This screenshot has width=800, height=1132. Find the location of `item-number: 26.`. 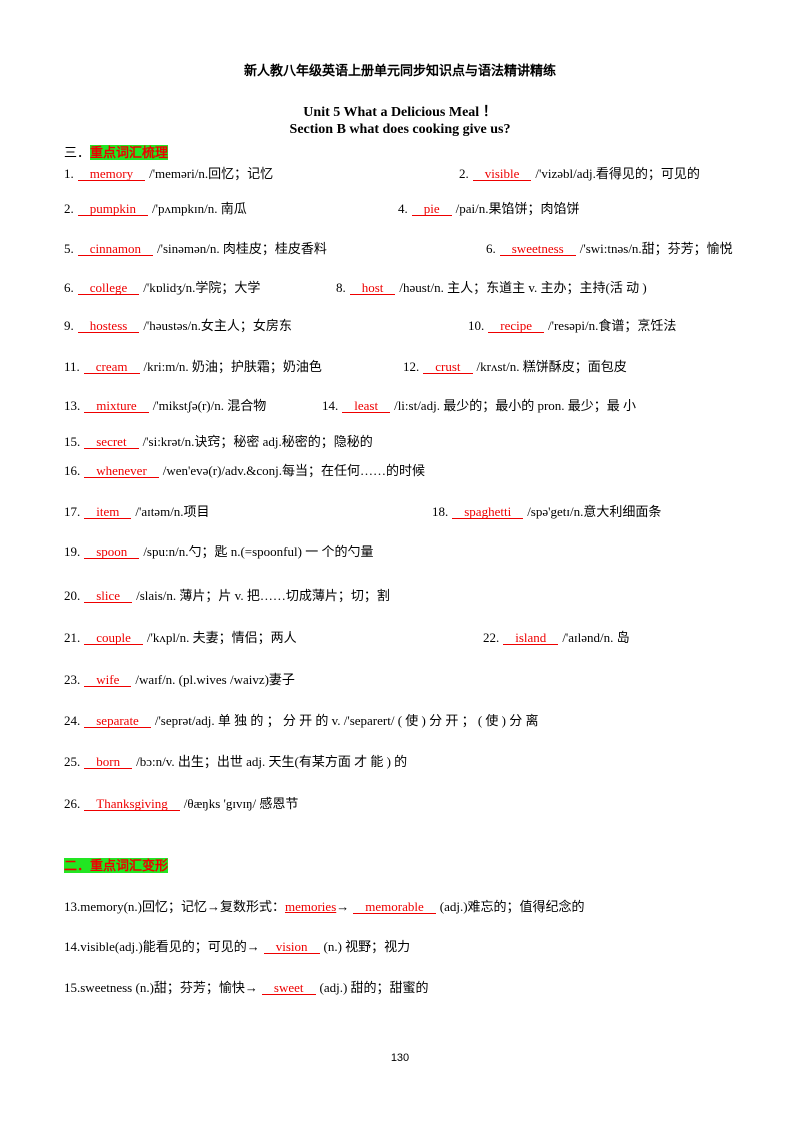

item-number: 26. is located at coordinates (72, 803).